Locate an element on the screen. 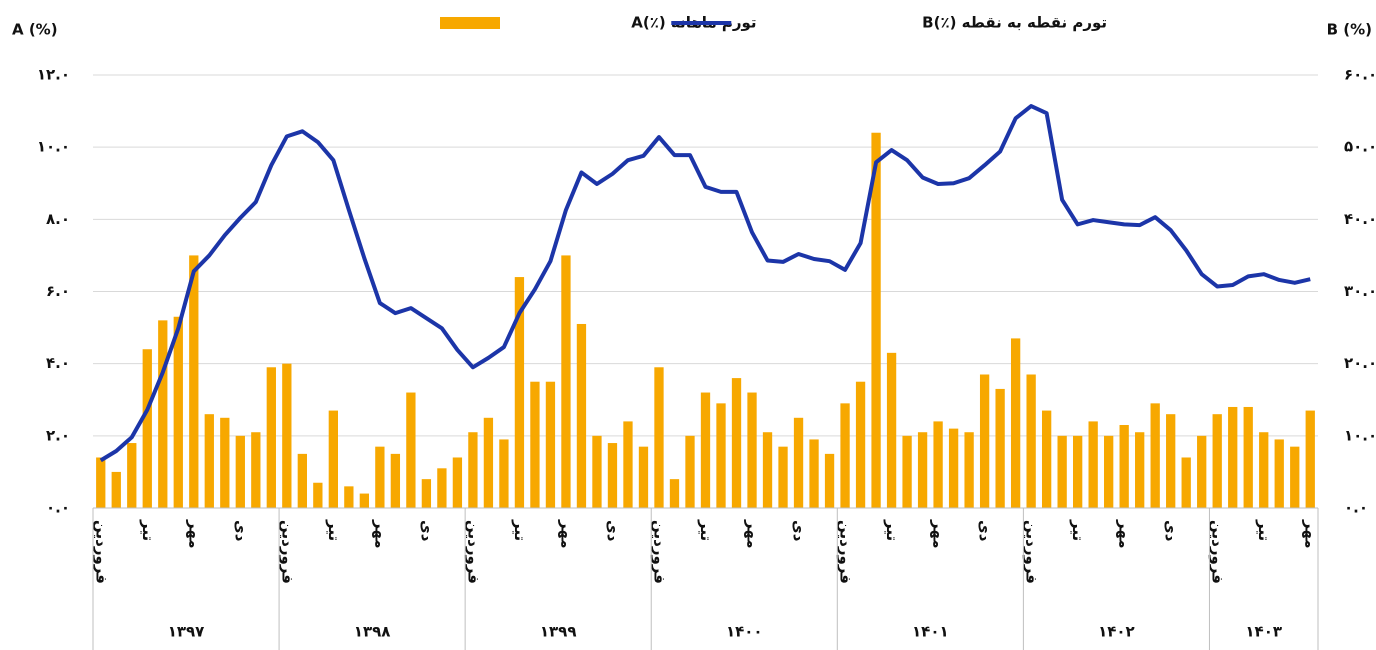 This screenshot has height=650, width=1376. year-label: ۱۴۰۲ is located at coordinates (1116, 632).